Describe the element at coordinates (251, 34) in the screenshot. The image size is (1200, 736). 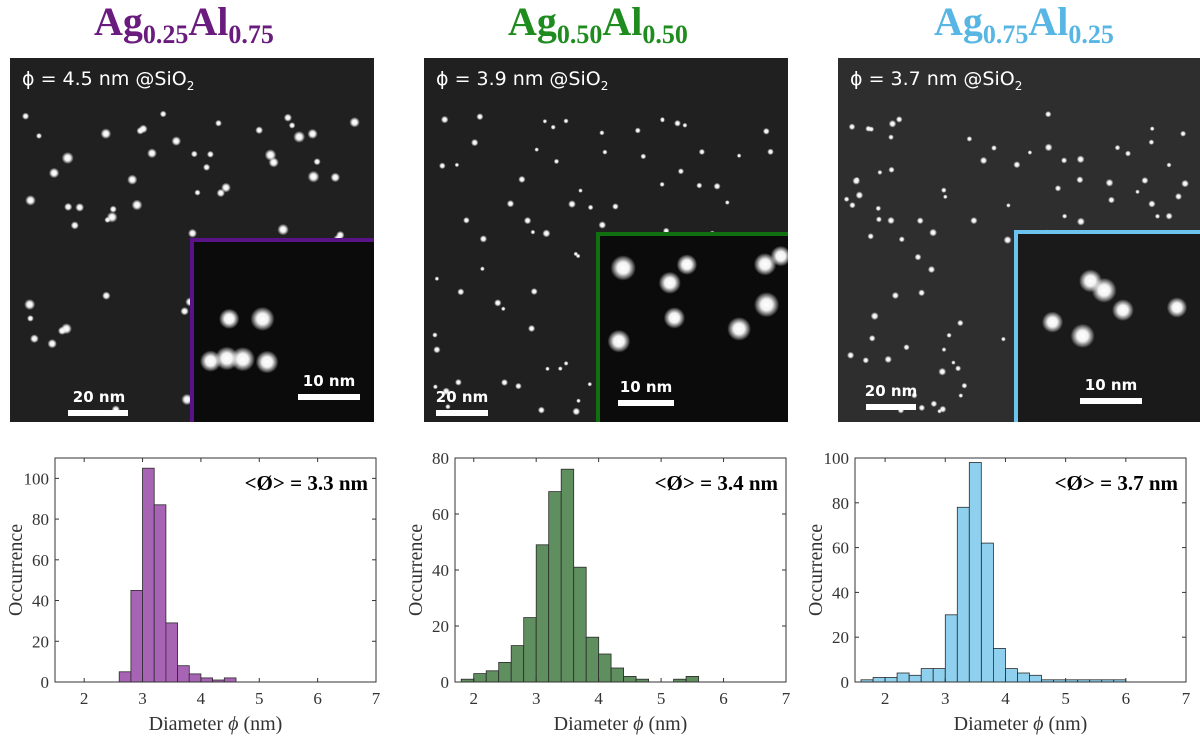
I see `title-subscript-2: 0.75` at that location.